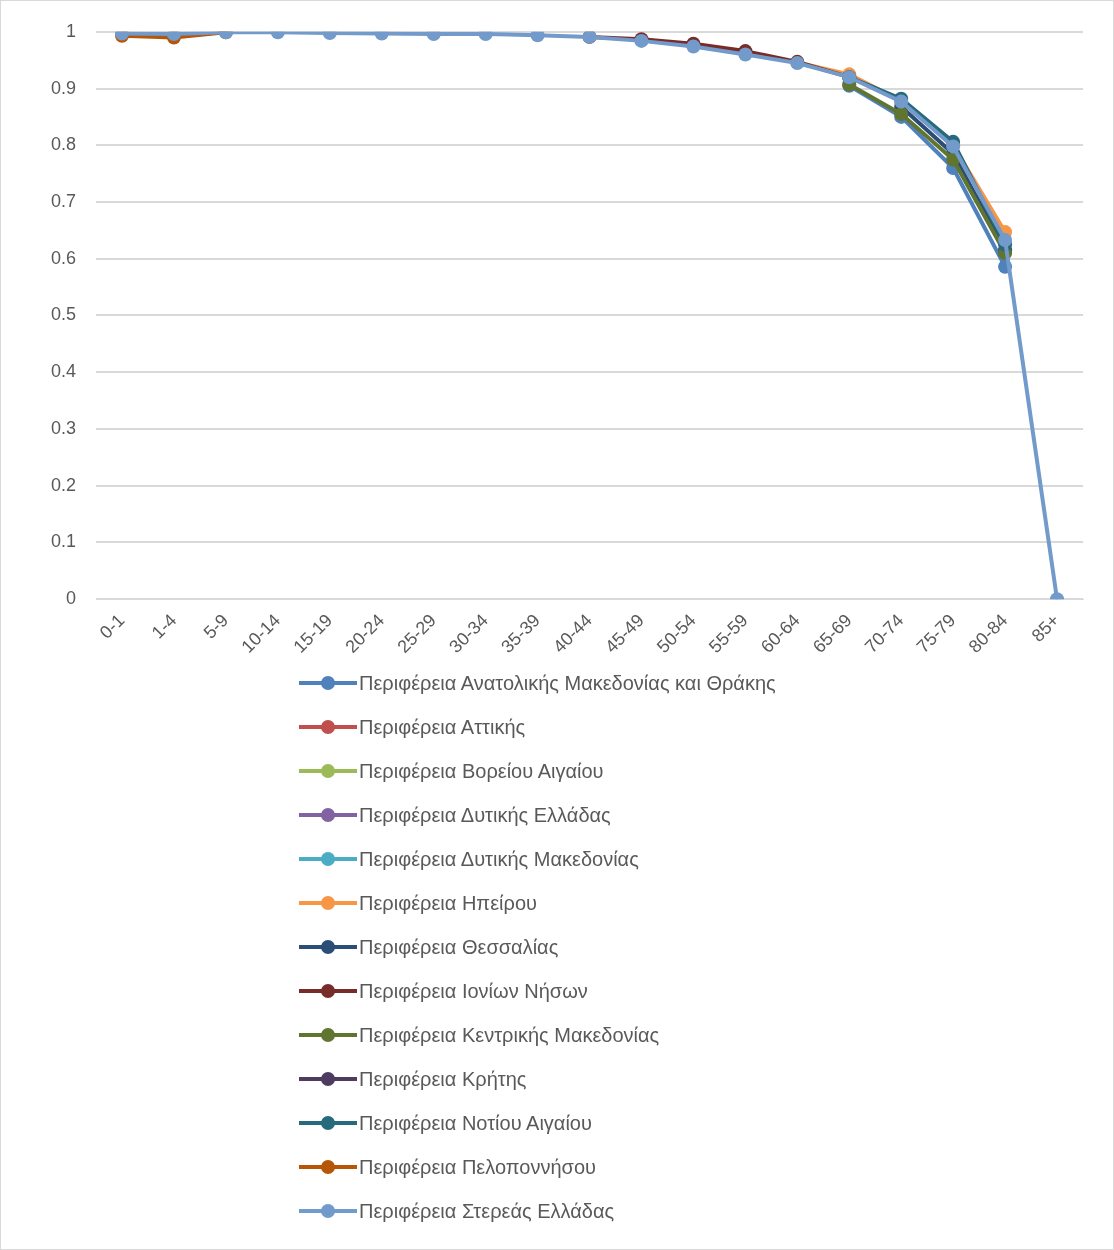 Image resolution: width=1114 pixels, height=1250 pixels. I want to click on legend-label: Περιφέρεια Βορείου Αιγαίου, so click(481, 771).